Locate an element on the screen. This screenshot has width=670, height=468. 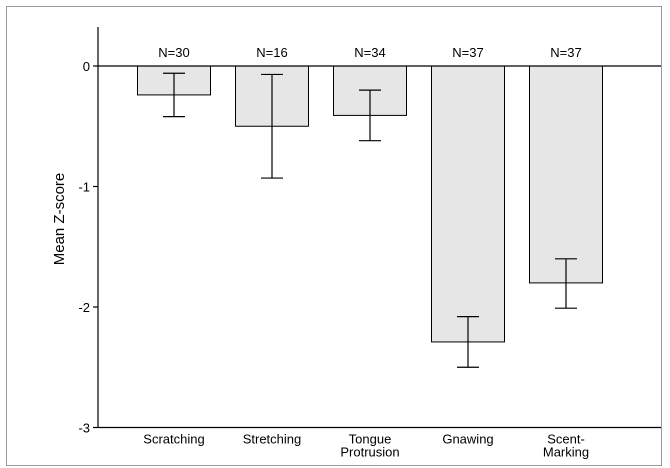
x-tick-label-line: Protrusion is located at coordinates (369, 452).